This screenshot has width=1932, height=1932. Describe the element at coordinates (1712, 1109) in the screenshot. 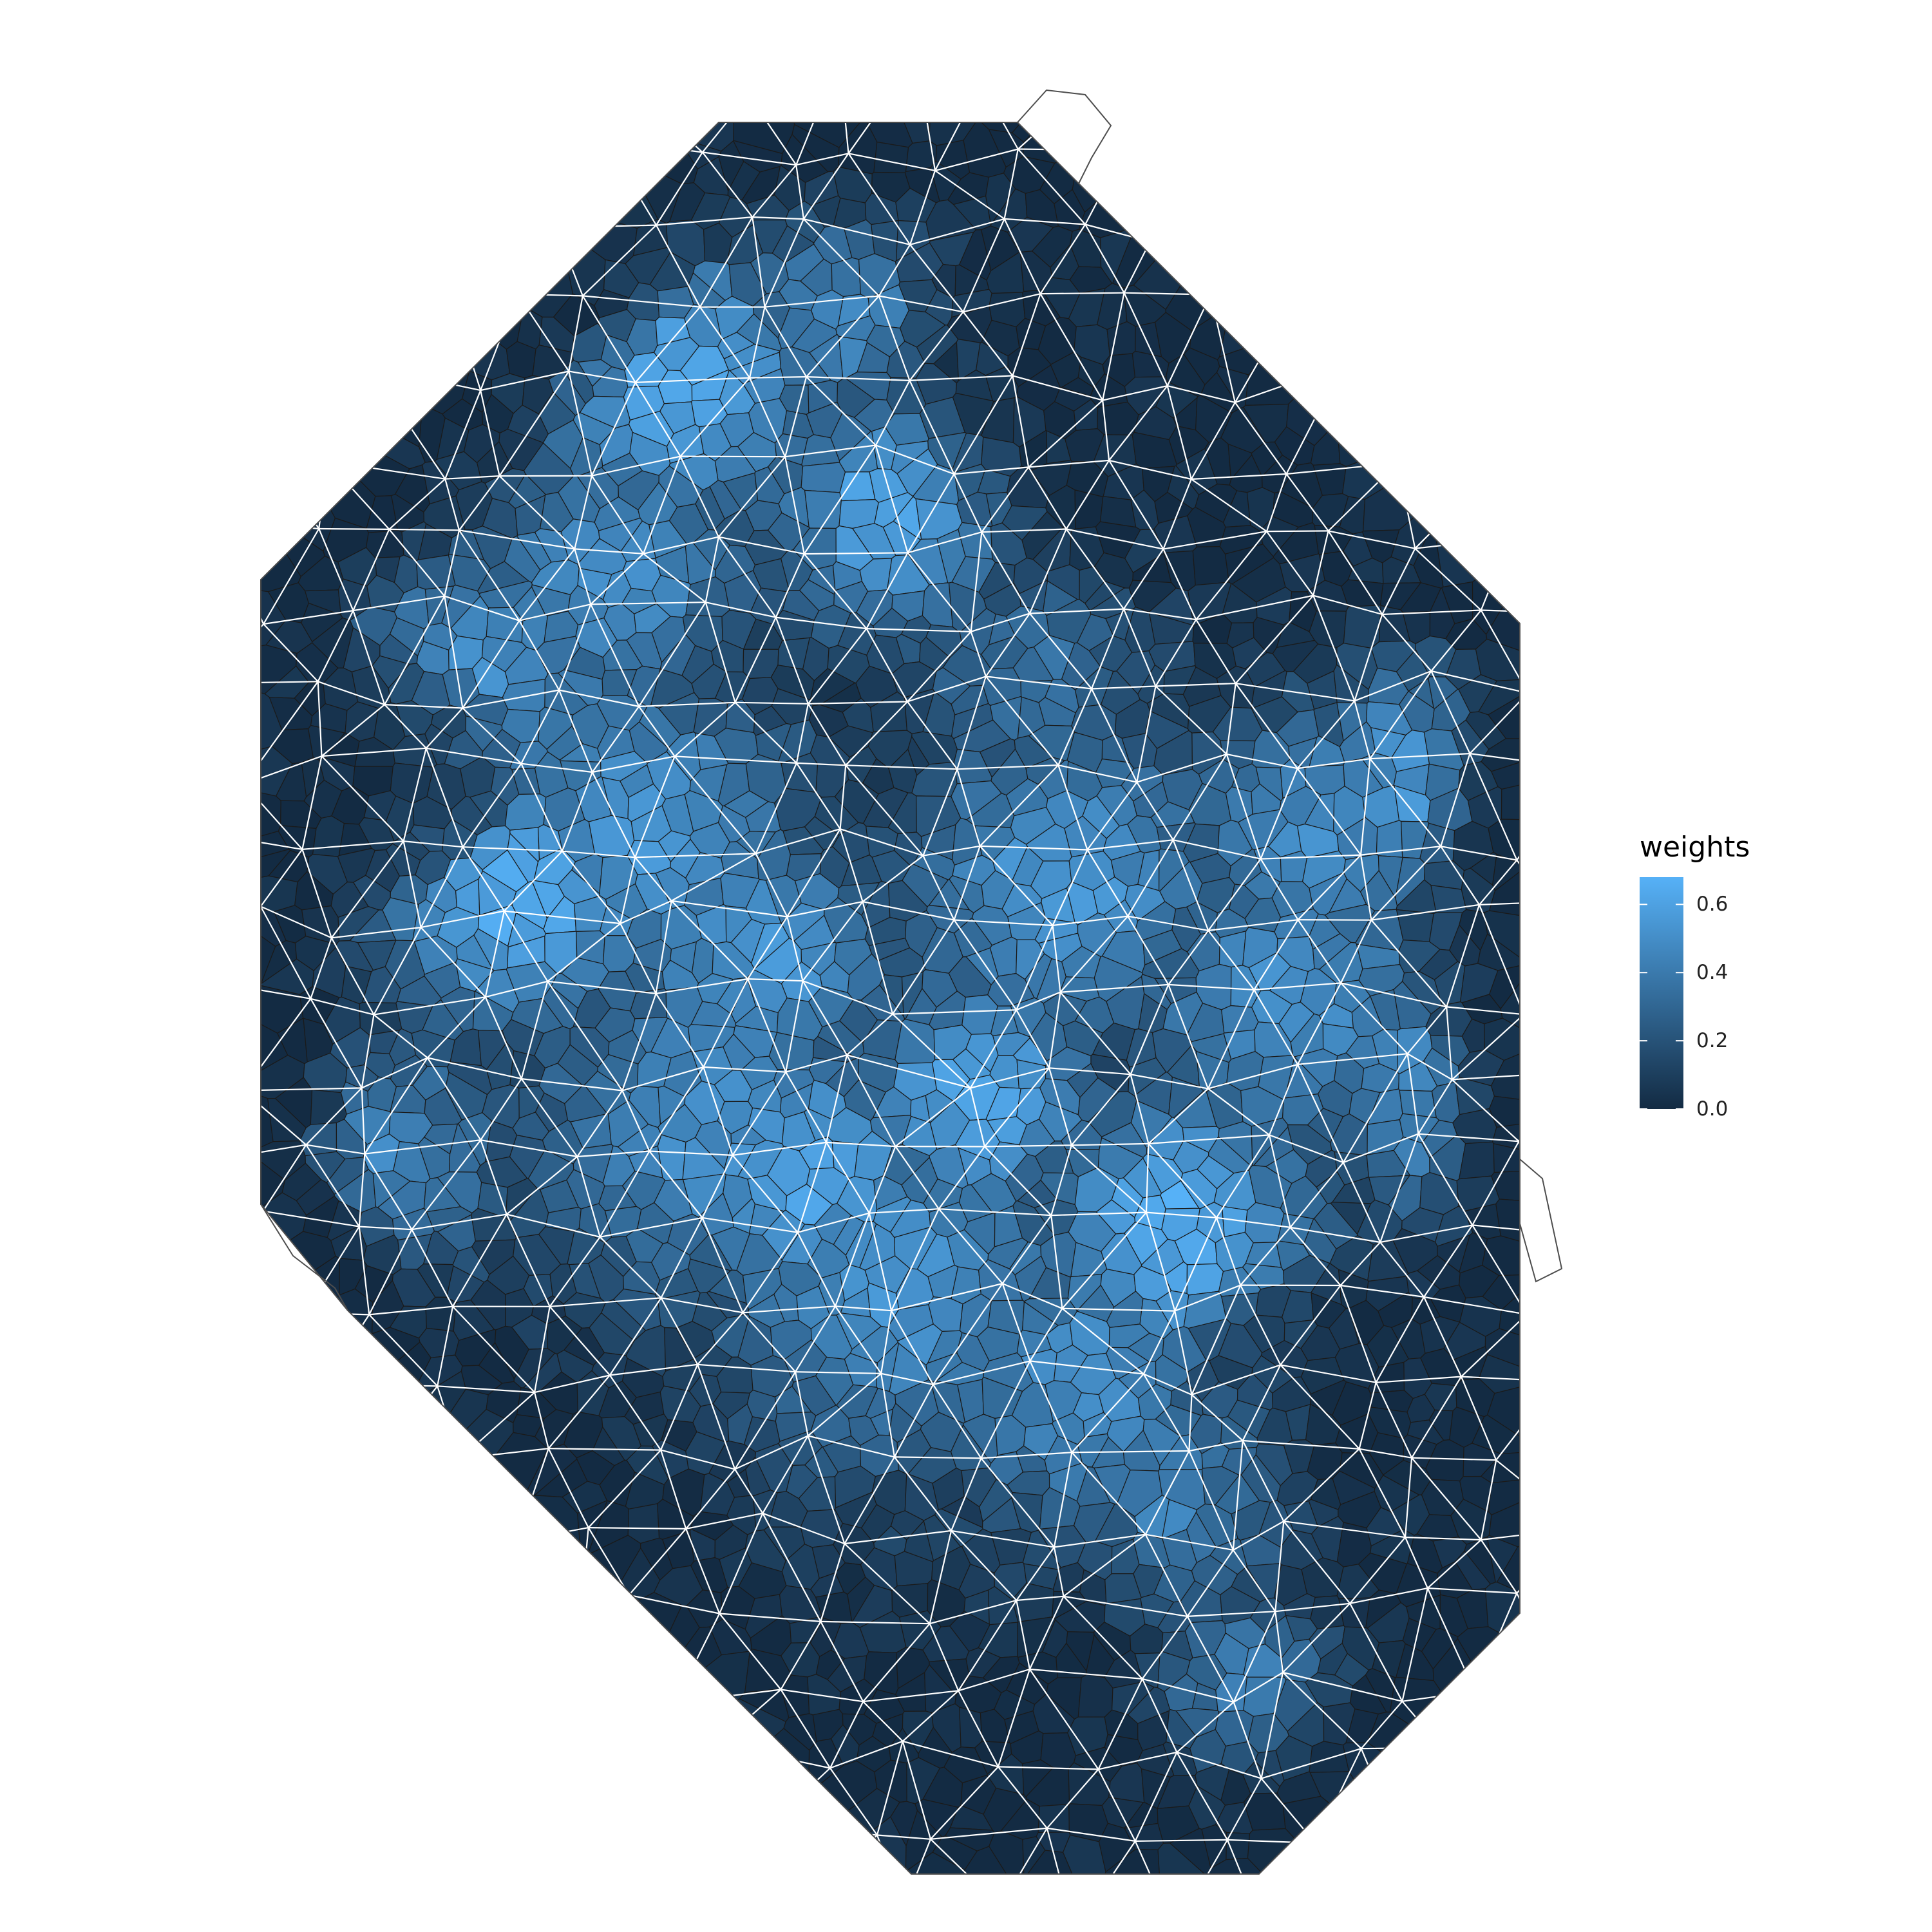

I see `legend-tick-label: 0.0` at that location.